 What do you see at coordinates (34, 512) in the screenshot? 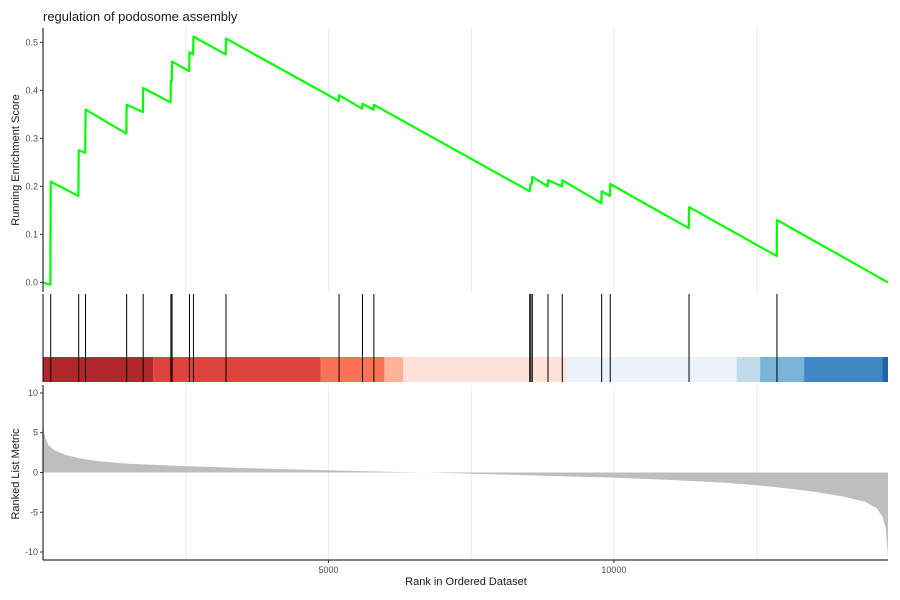
I see `metric-y-tick-label: -5` at bounding box center [34, 512].